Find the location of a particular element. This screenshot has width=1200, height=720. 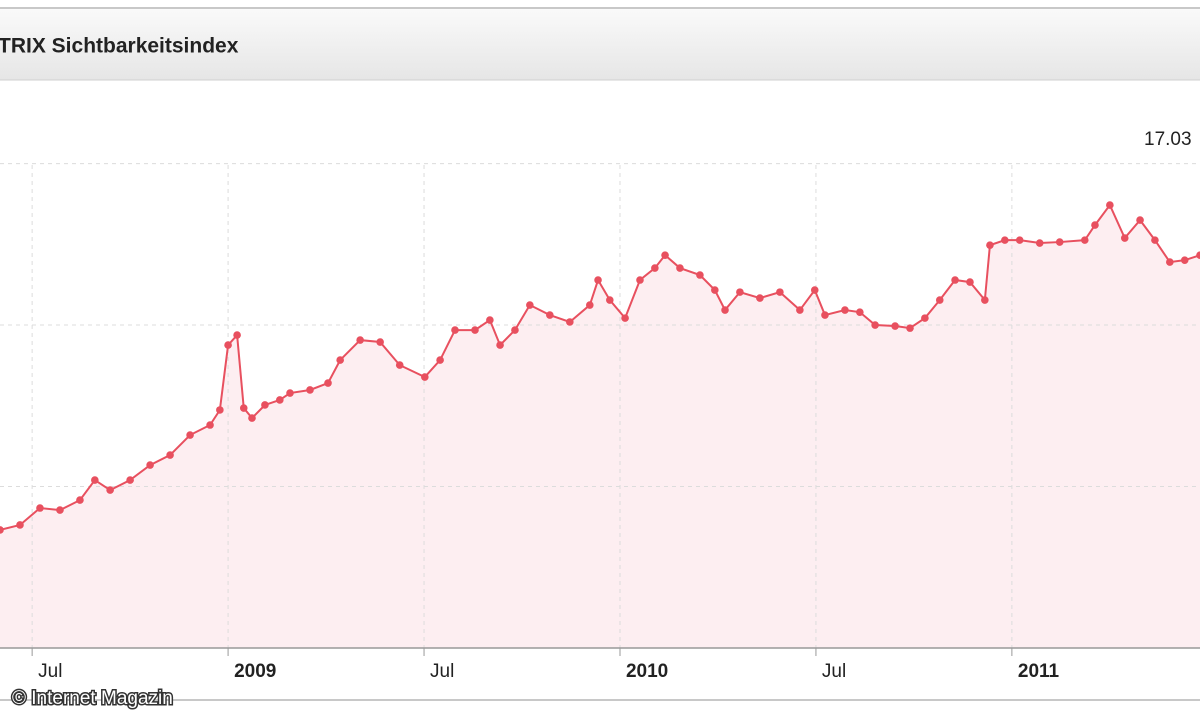

chart-title: TRIX Sichtbarkeitsindex is located at coordinates (119, 46).